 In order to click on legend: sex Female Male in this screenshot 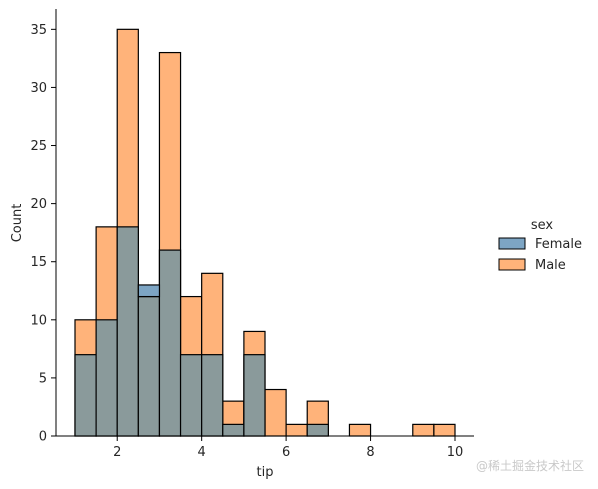, I will do `click(540, 245)`.